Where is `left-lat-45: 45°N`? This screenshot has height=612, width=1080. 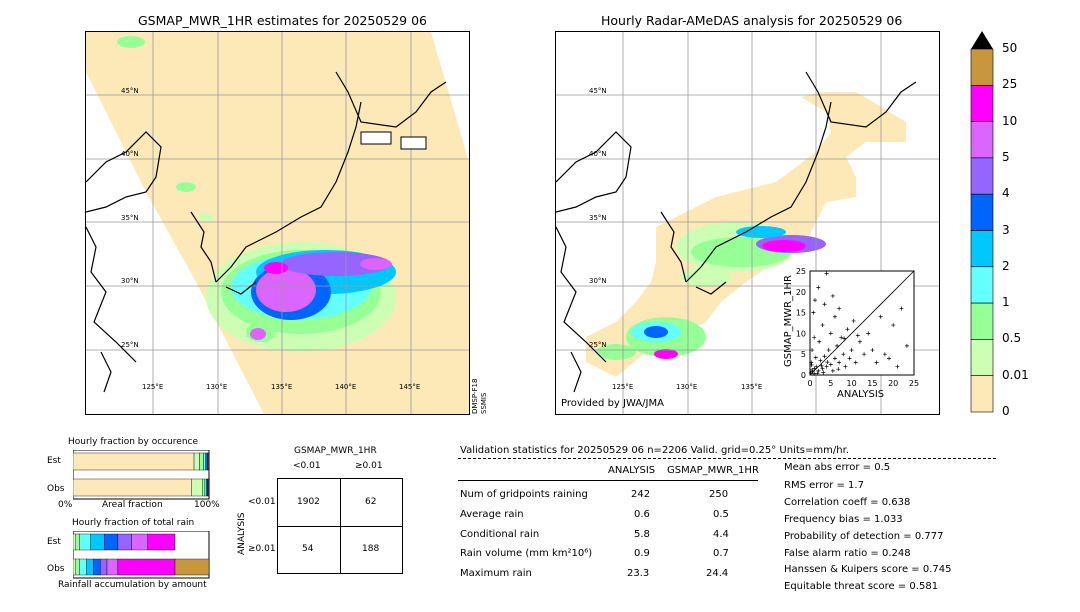
left-lat-45: 45°N is located at coordinates (130, 91).